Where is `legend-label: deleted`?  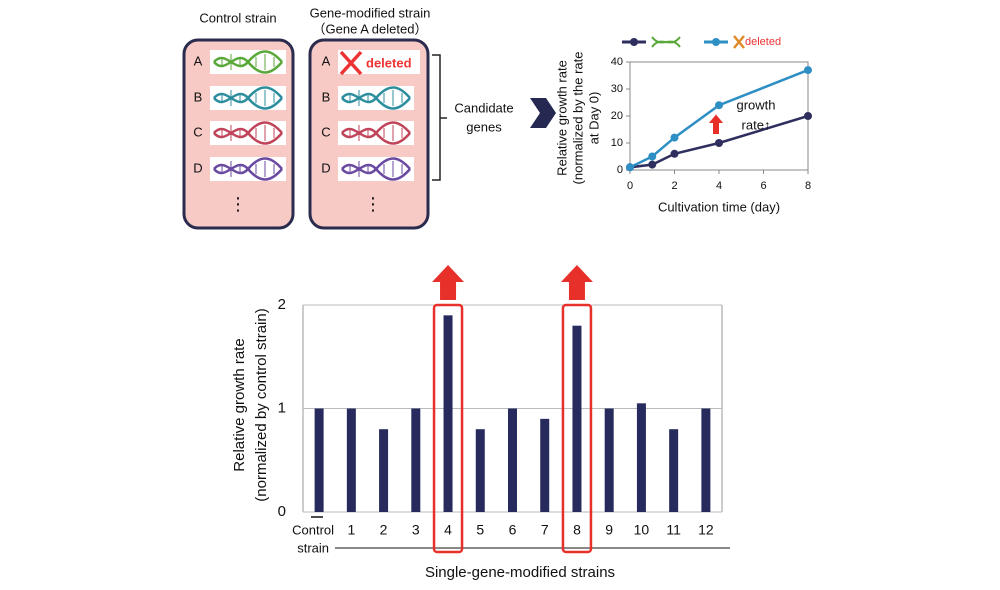
legend-label: deleted is located at coordinates (763, 42).